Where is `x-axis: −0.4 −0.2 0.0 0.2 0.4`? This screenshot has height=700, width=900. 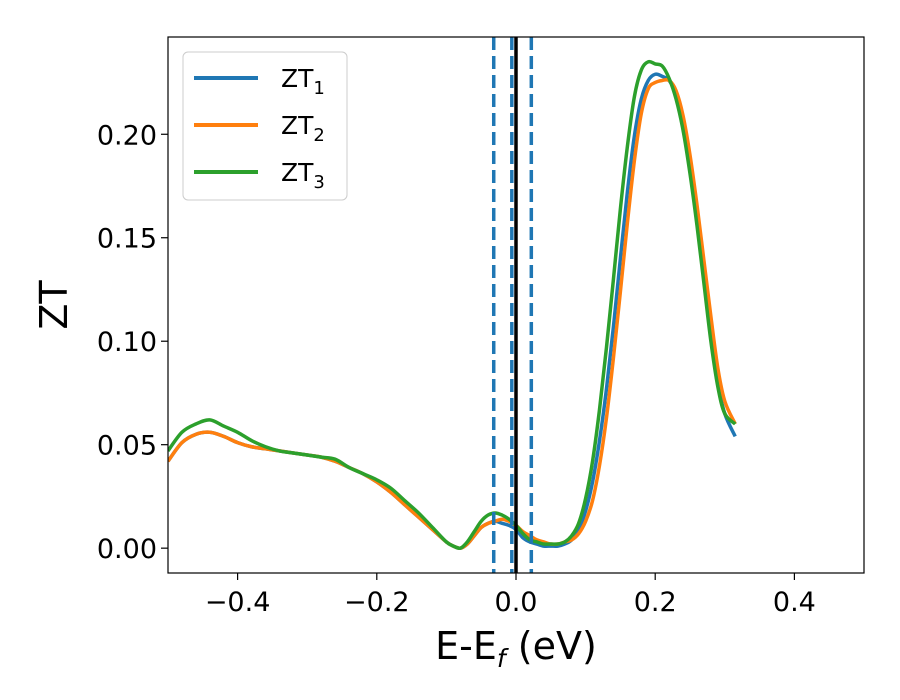
x-axis: −0.4 −0.2 0.0 0.2 0.4 is located at coordinates (510, 595).